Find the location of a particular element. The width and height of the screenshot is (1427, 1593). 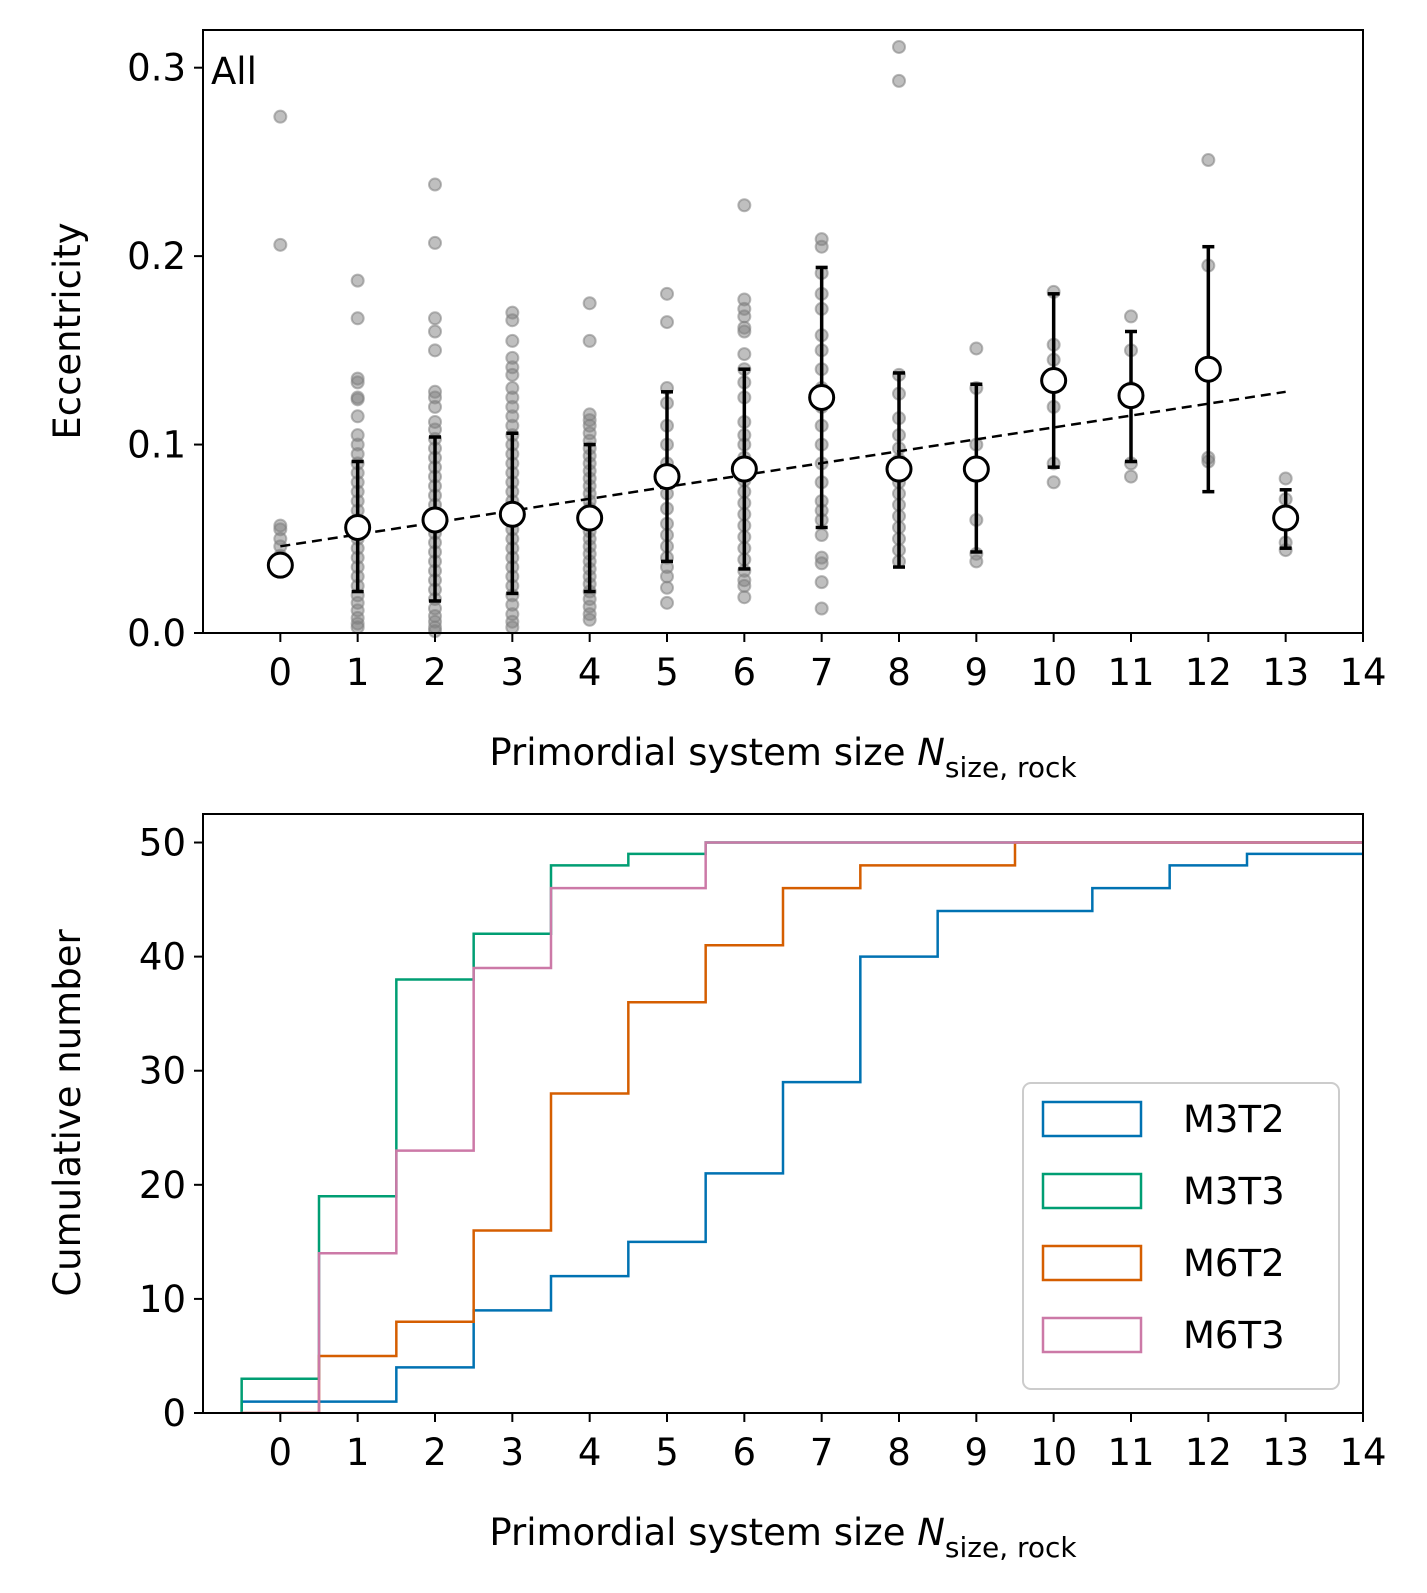

legend-label: M6T3 is located at coordinates (1234, 1335).